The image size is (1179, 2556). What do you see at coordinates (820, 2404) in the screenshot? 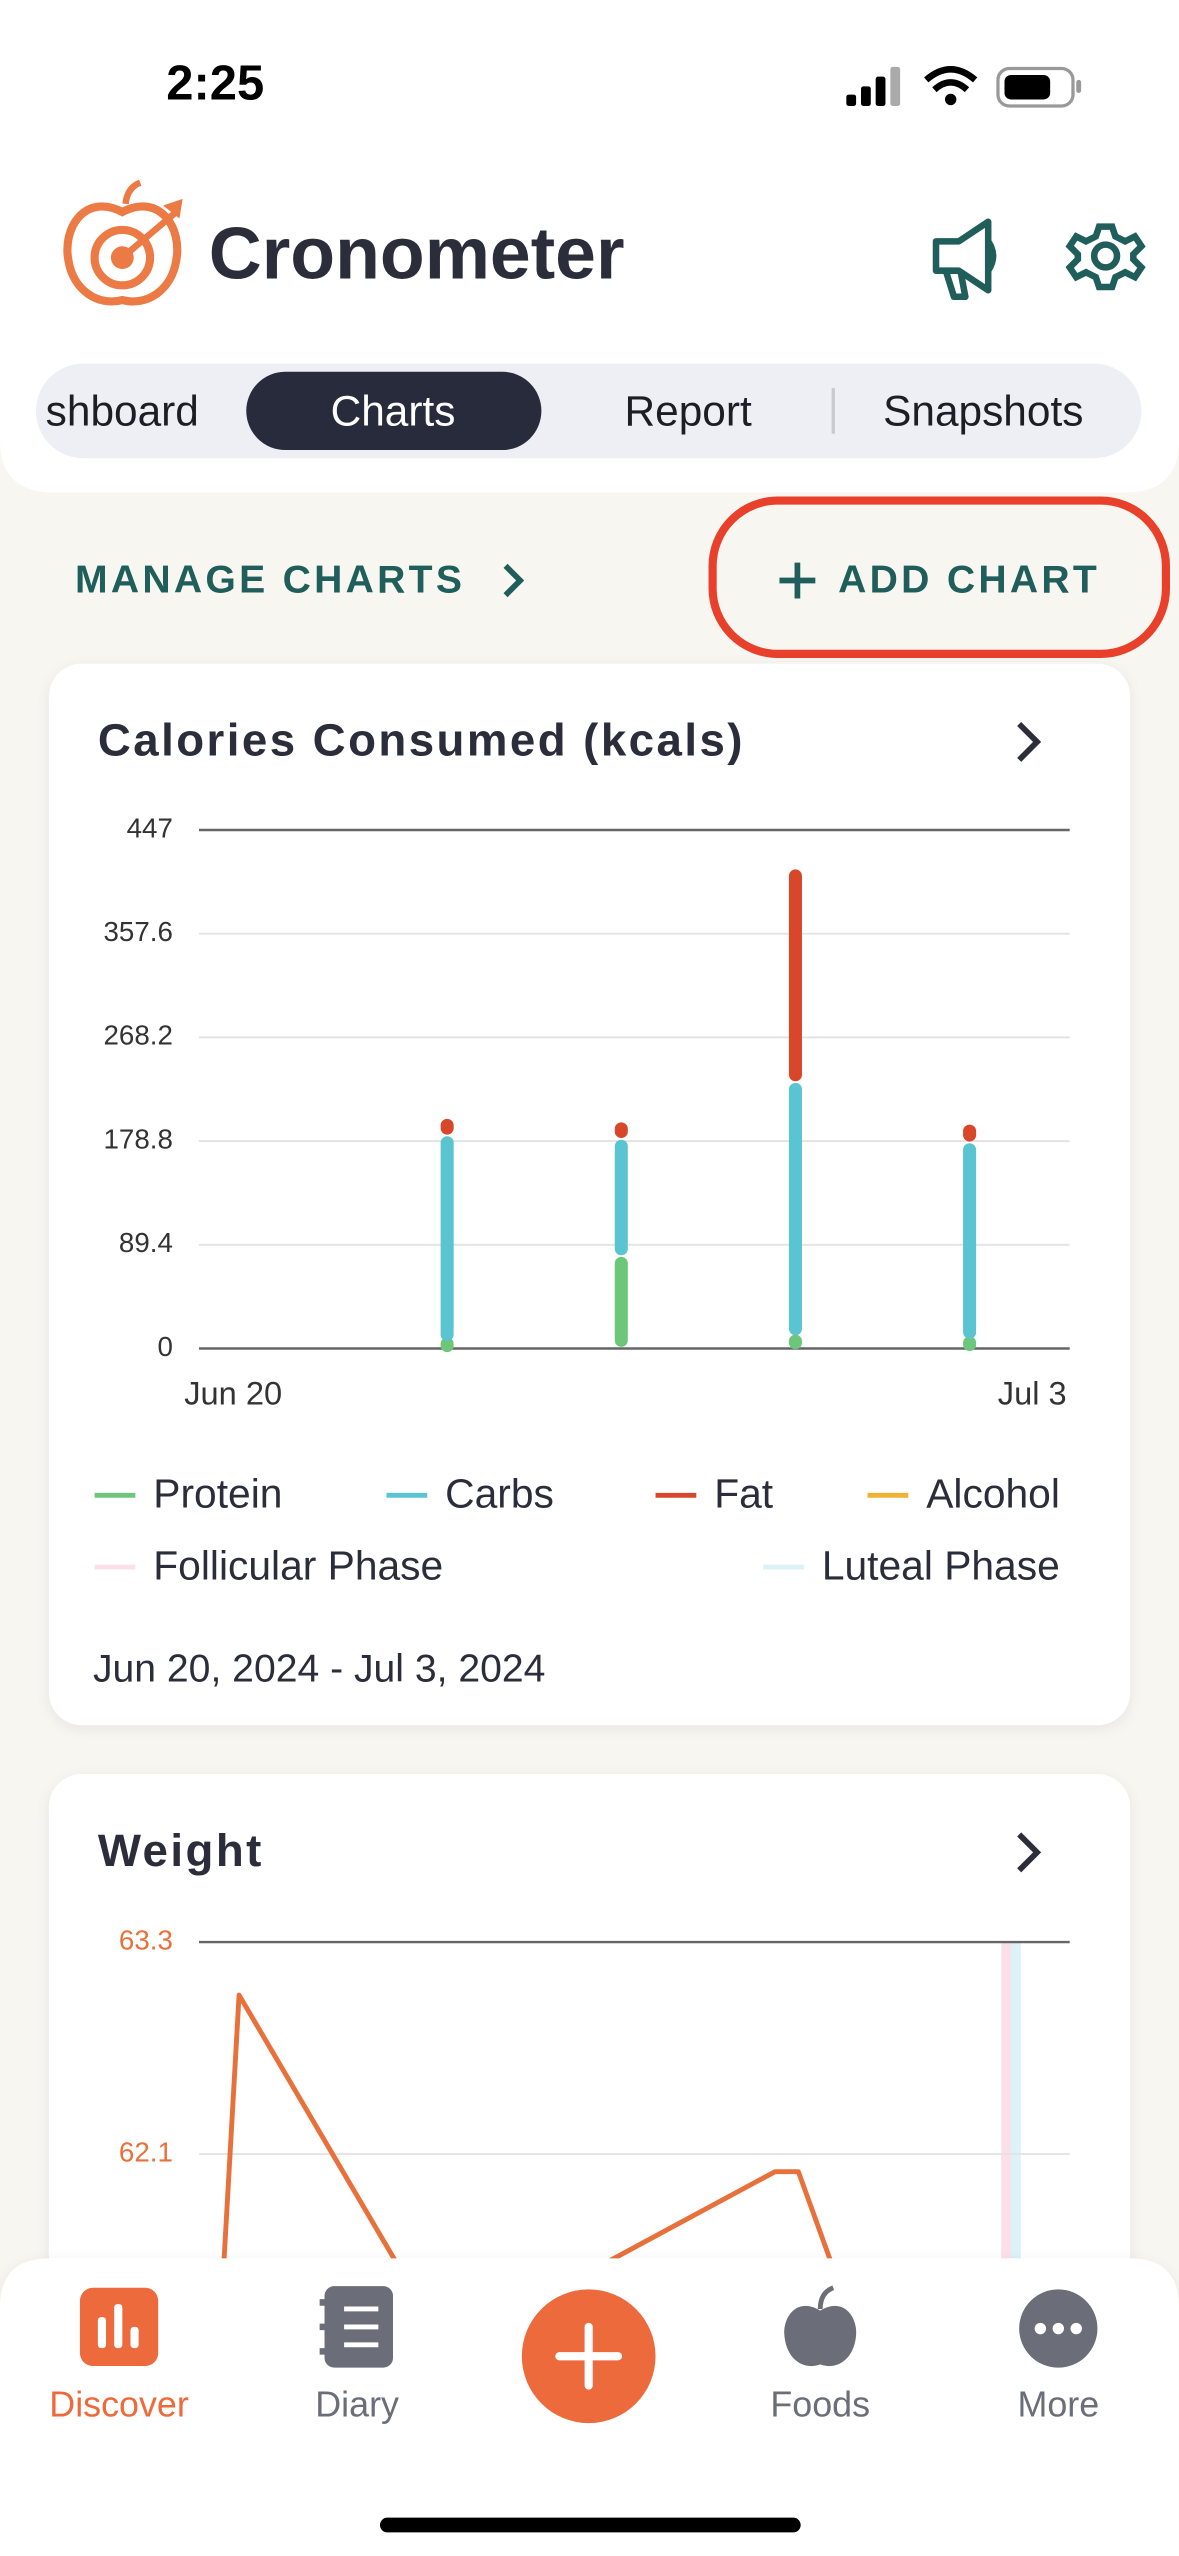
I see `nav-label: Foods` at bounding box center [820, 2404].